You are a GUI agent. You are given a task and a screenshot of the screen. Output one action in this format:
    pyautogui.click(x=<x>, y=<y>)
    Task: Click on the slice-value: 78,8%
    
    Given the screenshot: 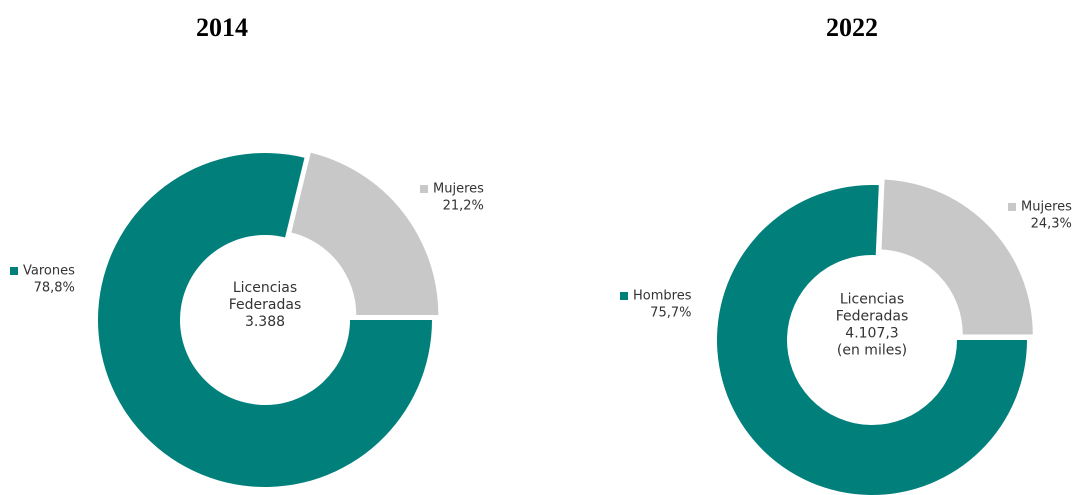 What is the action you would take?
    pyautogui.click(x=54, y=288)
    